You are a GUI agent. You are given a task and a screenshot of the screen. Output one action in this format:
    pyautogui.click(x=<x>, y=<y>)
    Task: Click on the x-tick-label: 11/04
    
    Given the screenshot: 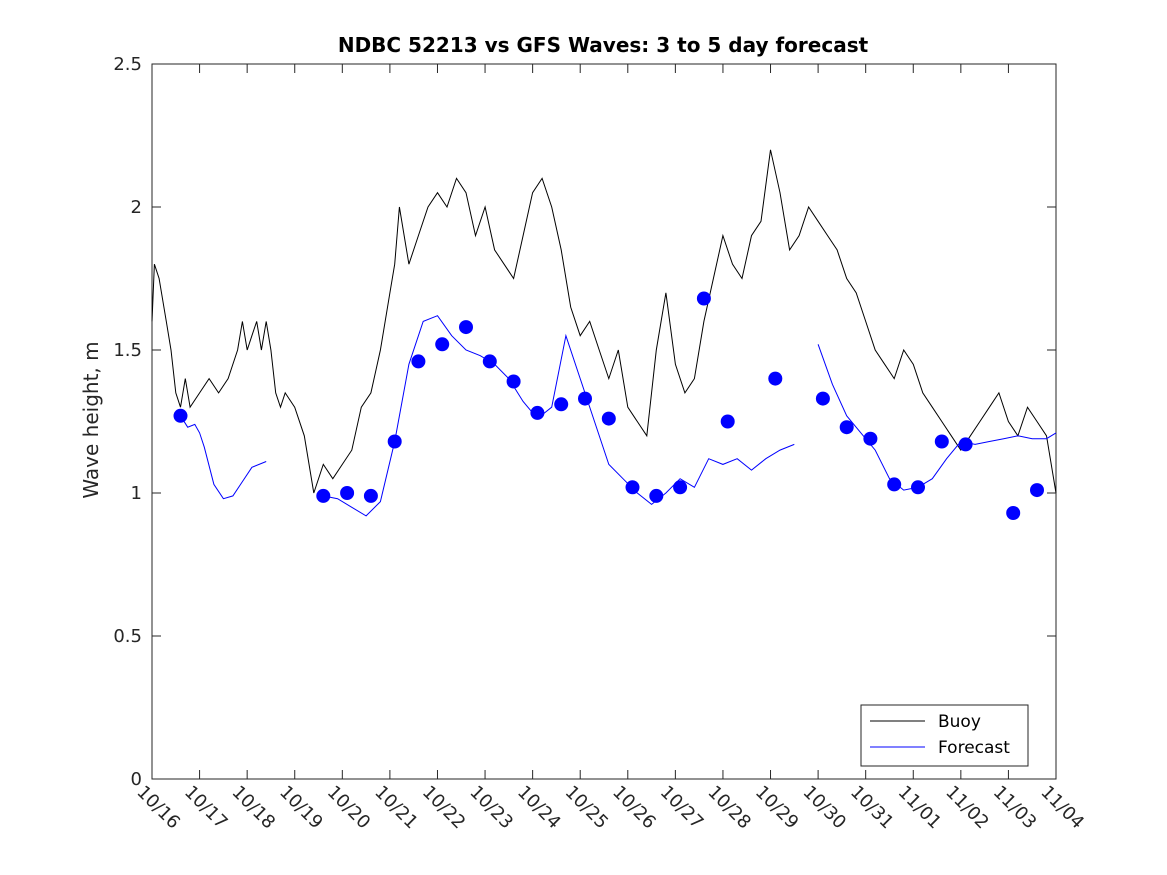 What is the action you would take?
    pyautogui.click(x=1062, y=808)
    